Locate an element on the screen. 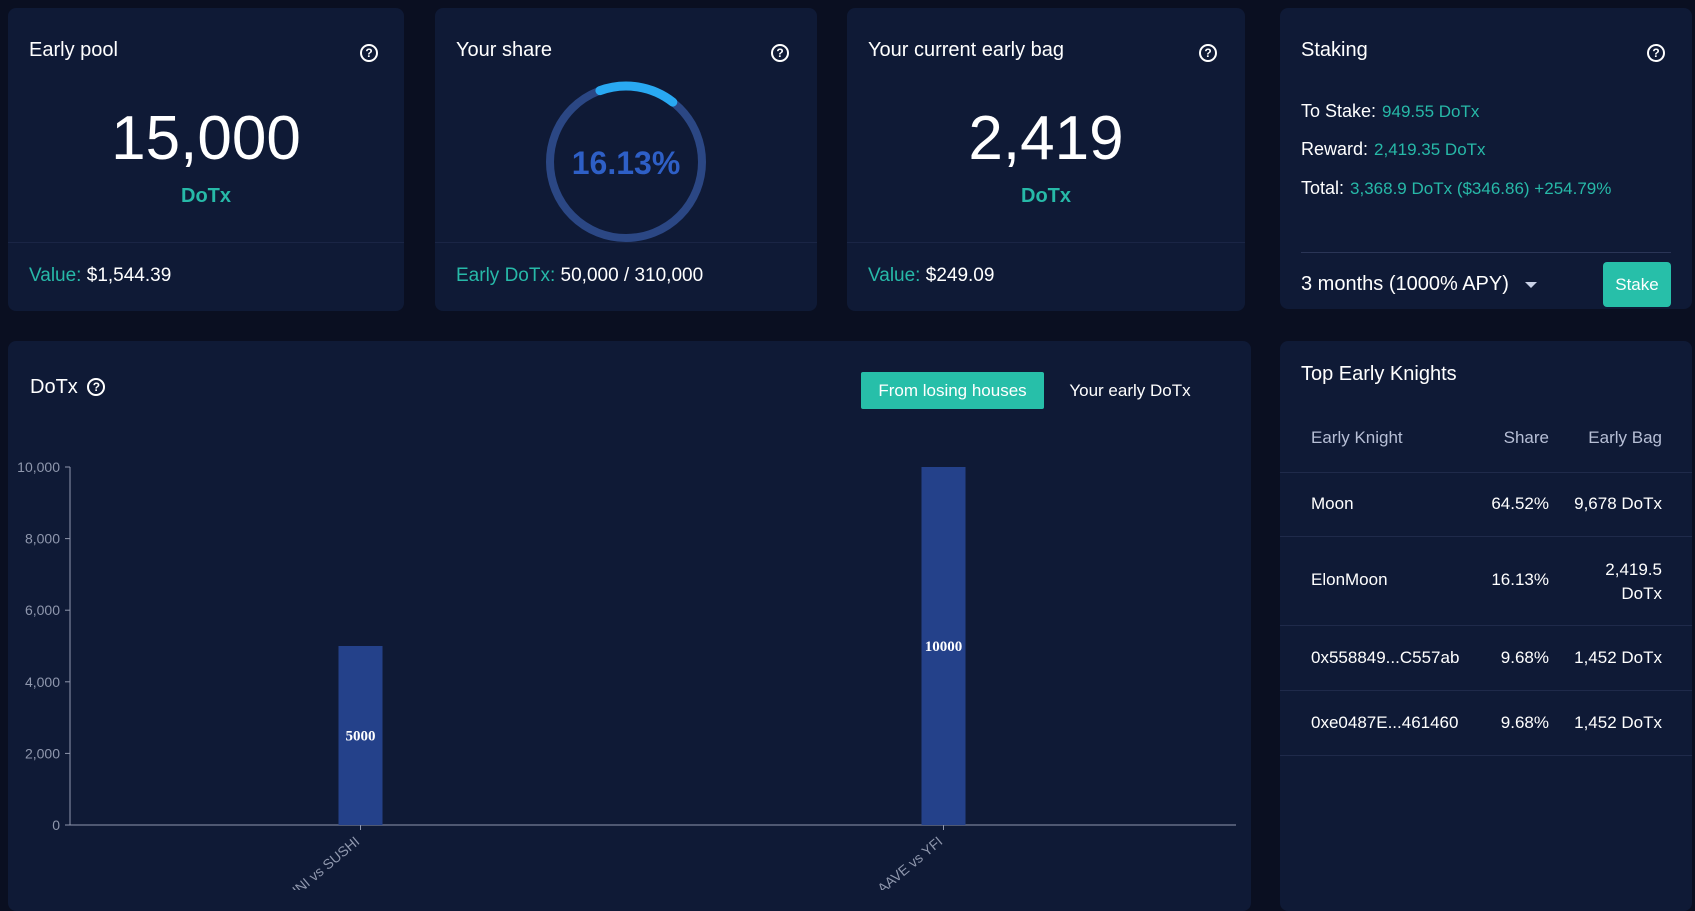 This screenshot has width=1695, height=911. early-bag-footer: Value: $249.09 is located at coordinates (1046, 276).